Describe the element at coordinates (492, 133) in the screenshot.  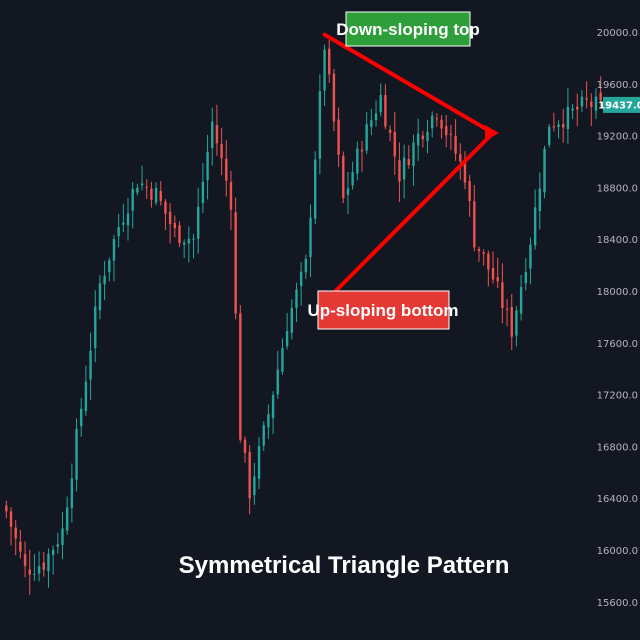
I see `apex-arrow-icon` at that location.